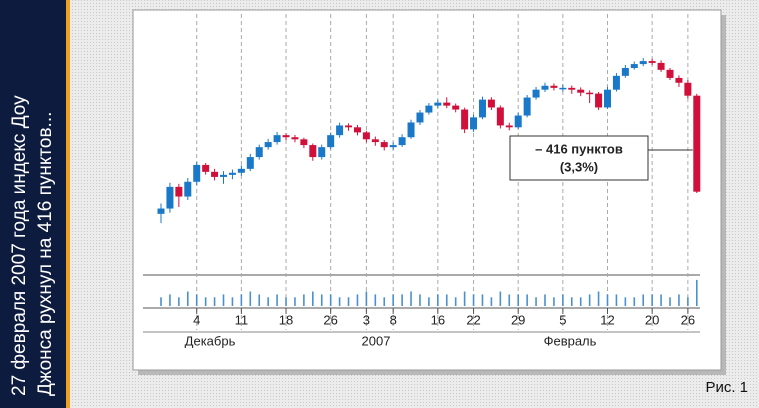 The height and width of the screenshot is (408, 759). Describe the element at coordinates (518, 319) in the screenshot. I see `x-tick-label: 29` at that location.